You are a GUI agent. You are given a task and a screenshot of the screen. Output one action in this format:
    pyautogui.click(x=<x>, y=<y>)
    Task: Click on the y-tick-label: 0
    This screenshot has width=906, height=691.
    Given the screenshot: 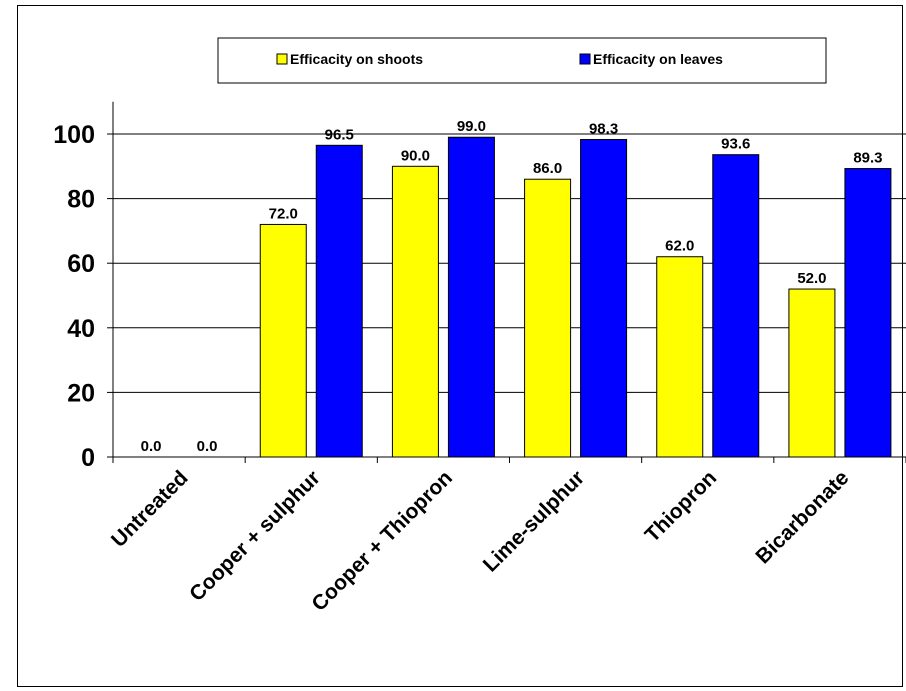 What is the action you would take?
    pyautogui.click(x=88, y=458)
    